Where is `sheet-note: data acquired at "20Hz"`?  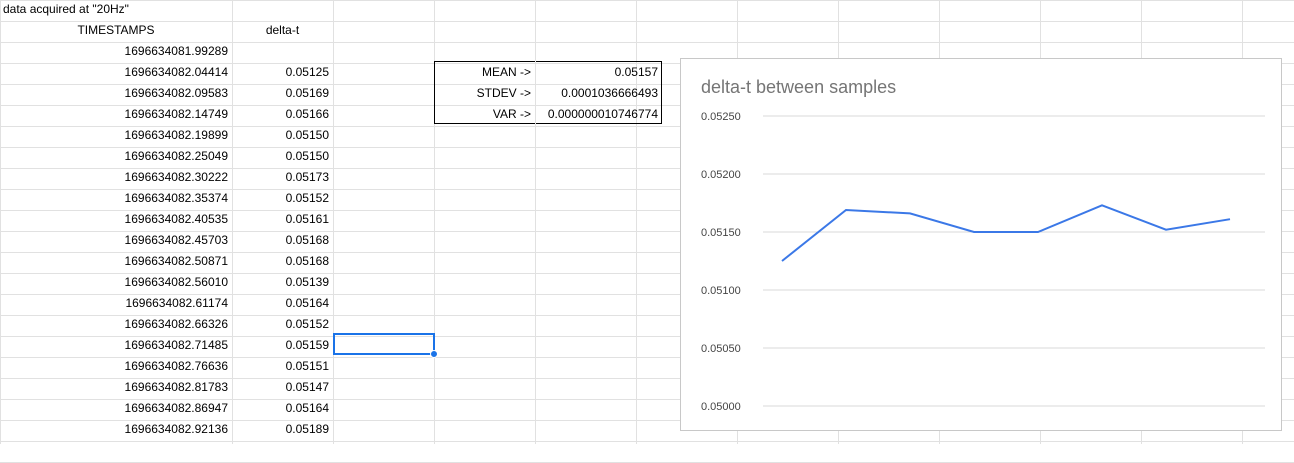
sheet-note: data acquired at "20Hz" is located at coordinates (116, 10).